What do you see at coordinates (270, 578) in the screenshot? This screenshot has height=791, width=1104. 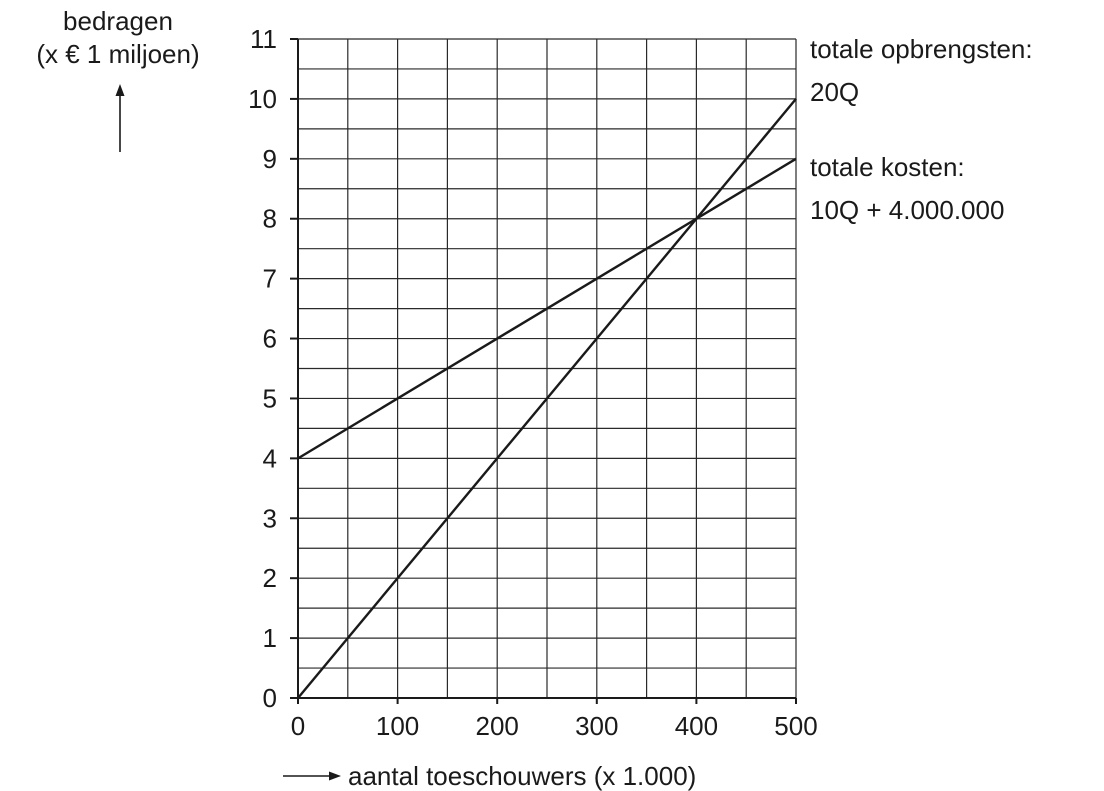 I see `y-tick-label-2: 2` at bounding box center [270, 578].